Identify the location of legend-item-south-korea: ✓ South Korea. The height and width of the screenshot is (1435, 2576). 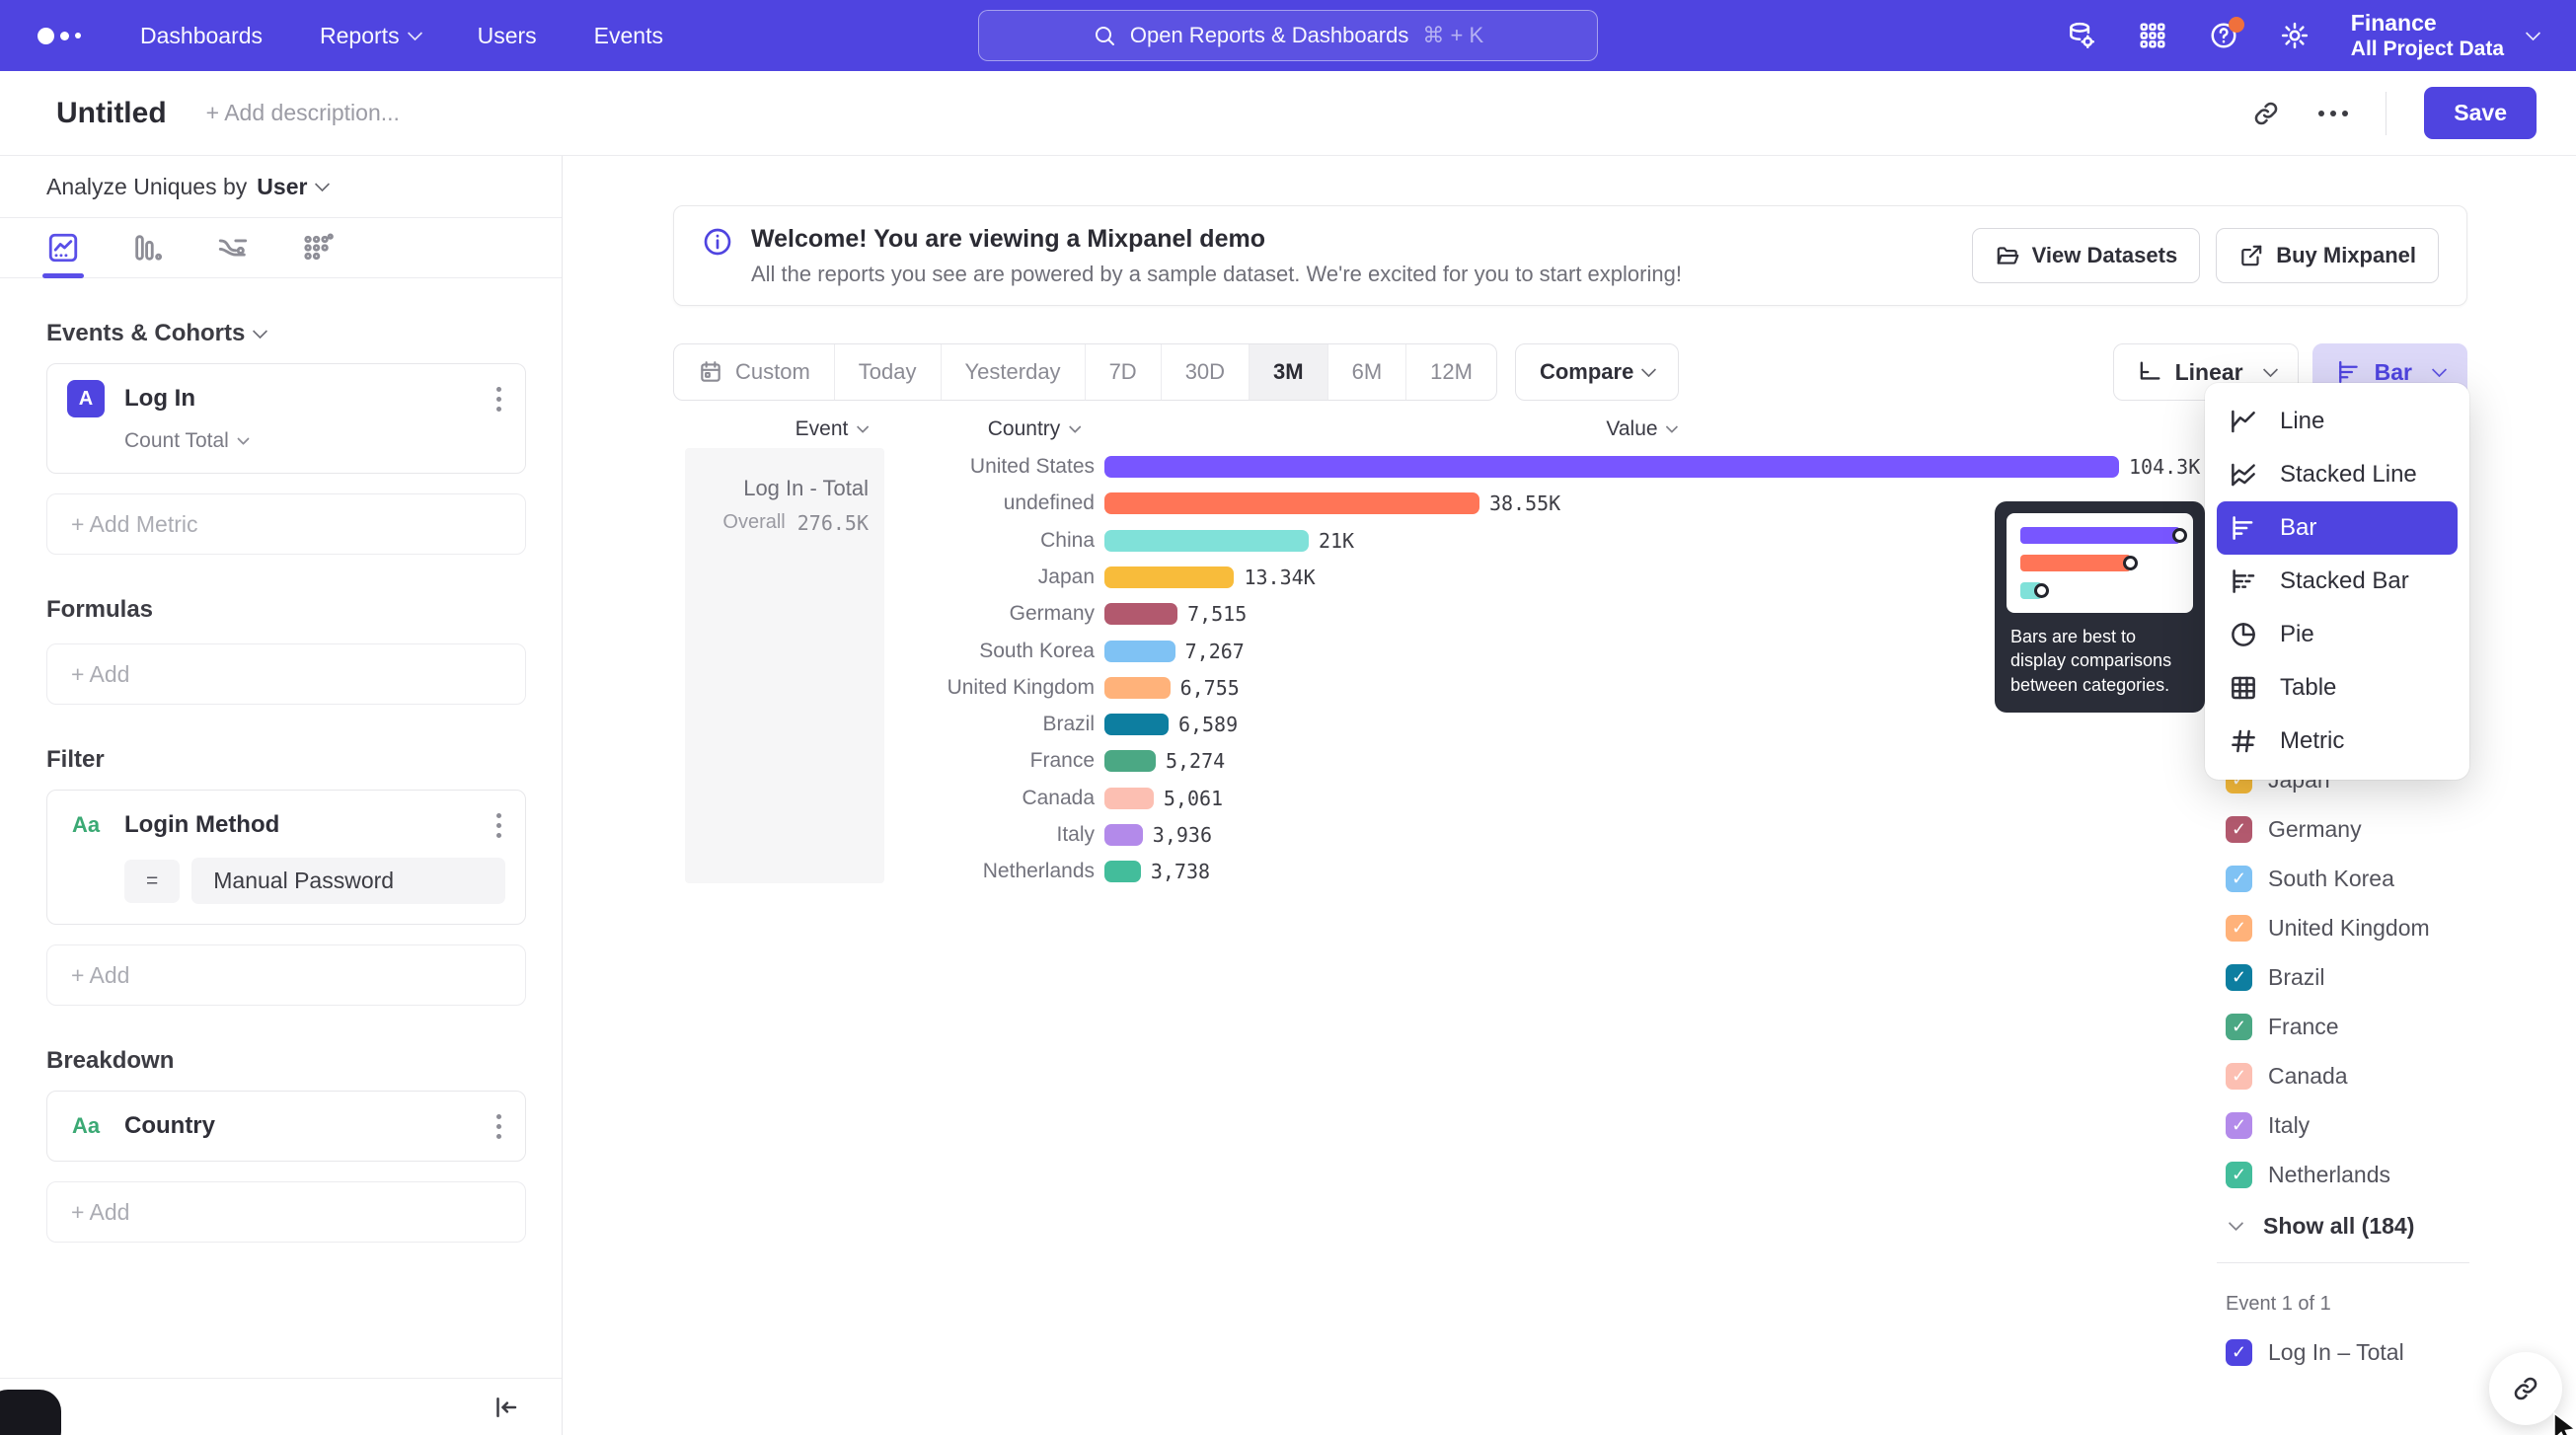
(2343, 879).